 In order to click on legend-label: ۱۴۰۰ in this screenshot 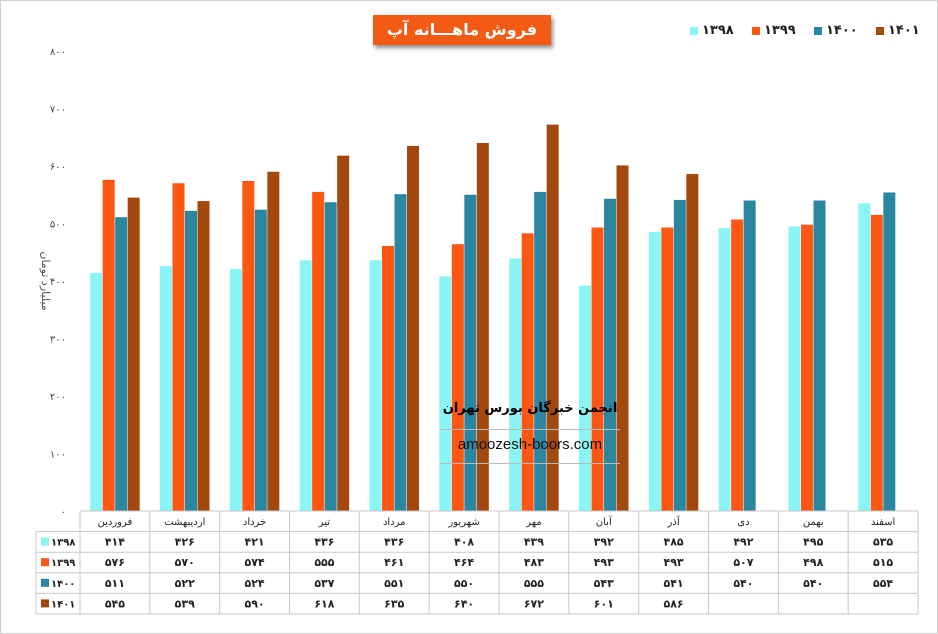, I will do `click(842, 30)`.